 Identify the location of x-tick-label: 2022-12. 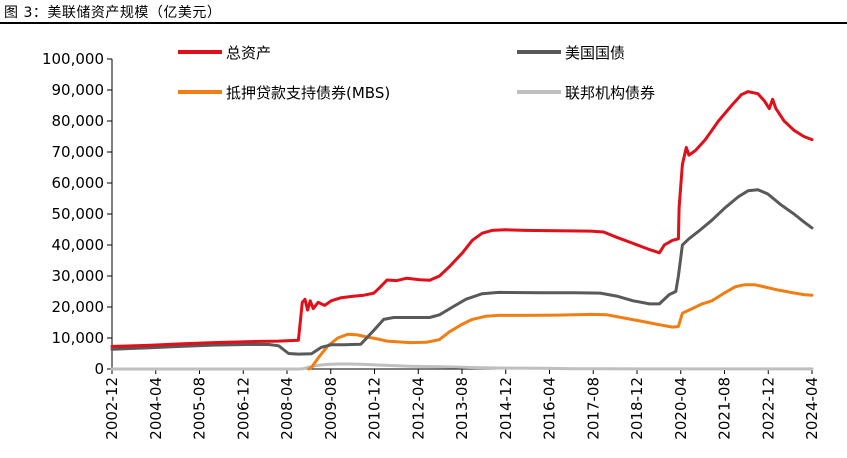
(768, 408).